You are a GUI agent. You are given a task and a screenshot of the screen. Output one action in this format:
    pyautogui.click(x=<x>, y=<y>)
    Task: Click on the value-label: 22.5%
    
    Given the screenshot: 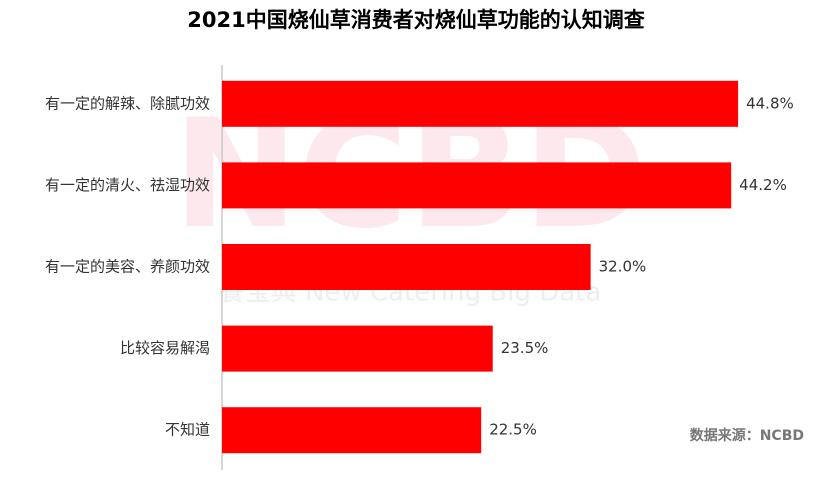 What is the action you would take?
    pyautogui.click(x=513, y=430)
    